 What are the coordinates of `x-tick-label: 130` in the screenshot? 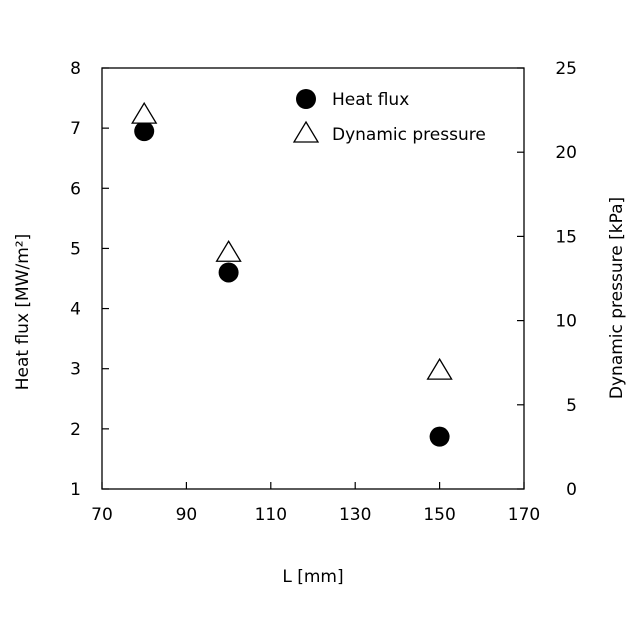 It's located at (355, 515).